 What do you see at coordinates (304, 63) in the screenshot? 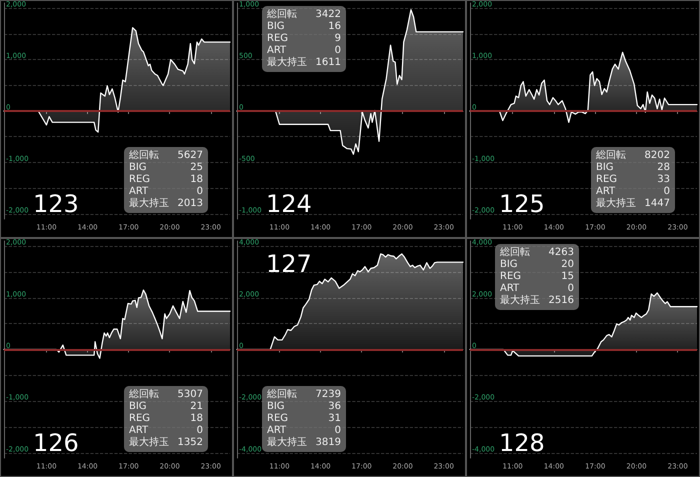
I see `annotation: 最大持玉 1611` at bounding box center [304, 63].